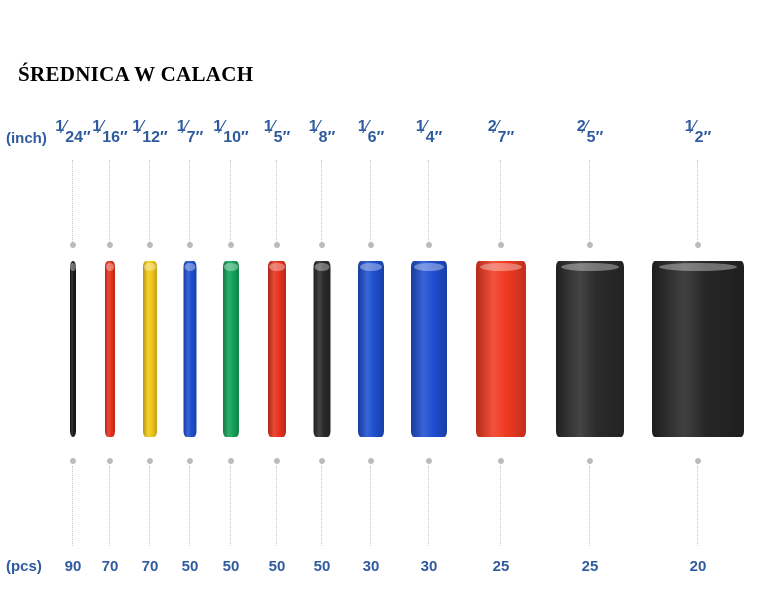 This screenshot has height=603, width=760. Describe the element at coordinates (26, 138) in the screenshot. I see `inch-unit-label: (inch)` at that location.